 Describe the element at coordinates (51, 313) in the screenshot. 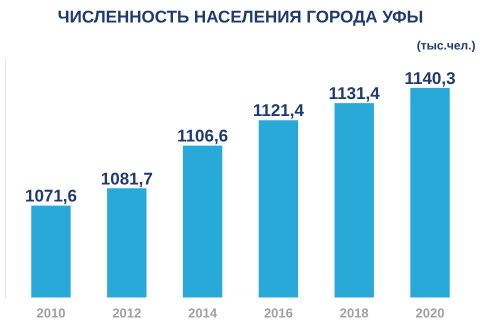

I see `x-tick-label: 2010` at that location.